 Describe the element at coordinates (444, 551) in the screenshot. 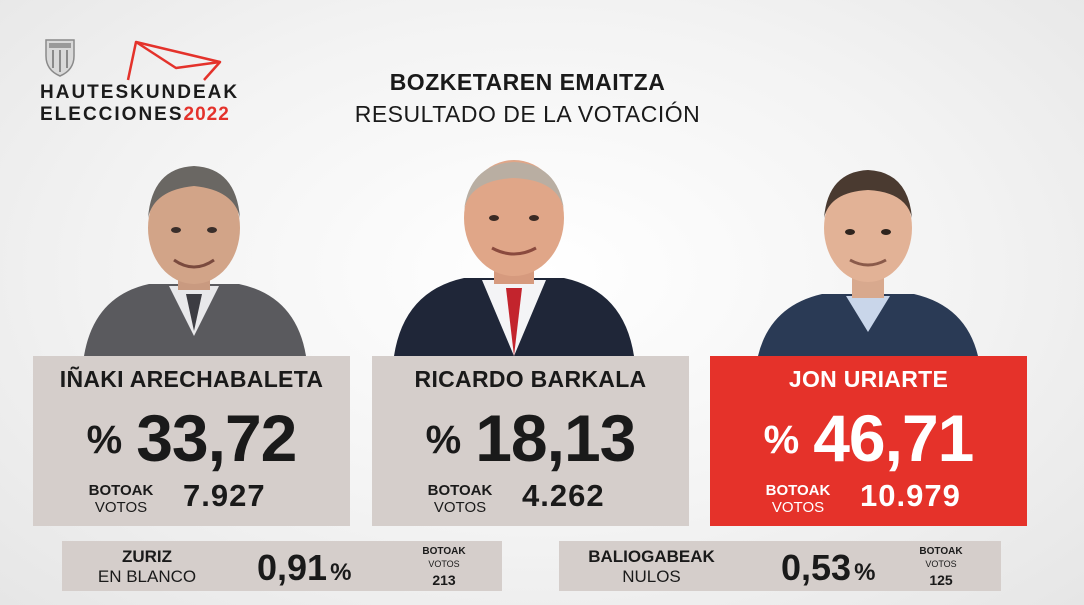

I see `blank-votes-label-basque: BOTOAK` at that location.